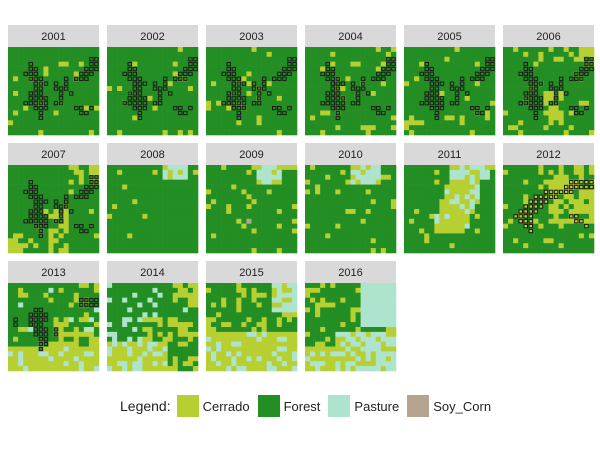 The image size is (600, 450). Describe the element at coordinates (351, 80) in the screenshot. I see `facet-panel-2004: 2004` at that location.